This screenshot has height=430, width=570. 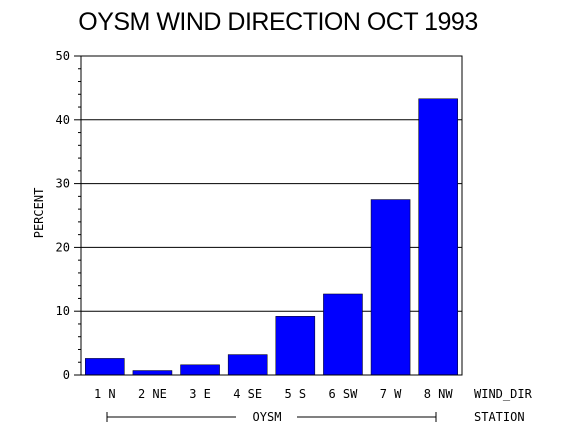 What do you see at coordinates (278, 22) in the screenshot?
I see `chart-title: OYSM WIND DIRECTION OCT 1993` at bounding box center [278, 22].